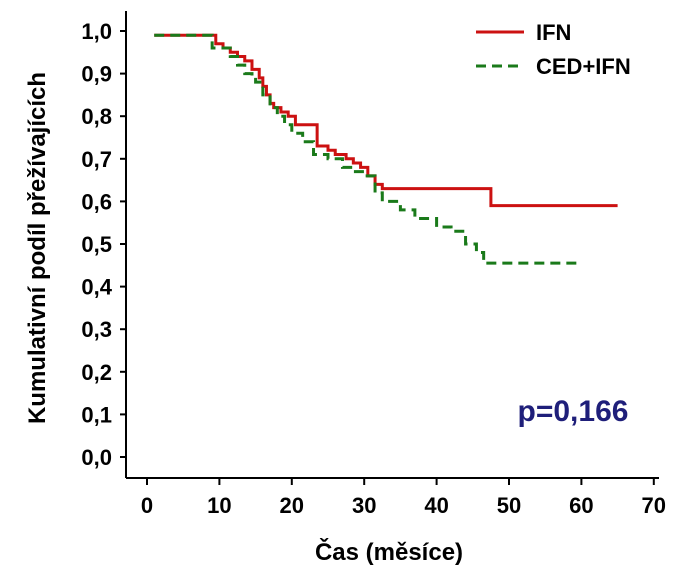 This screenshot has height=575, width=683. I want to click on legend-label: IFN, so click(553, 32).